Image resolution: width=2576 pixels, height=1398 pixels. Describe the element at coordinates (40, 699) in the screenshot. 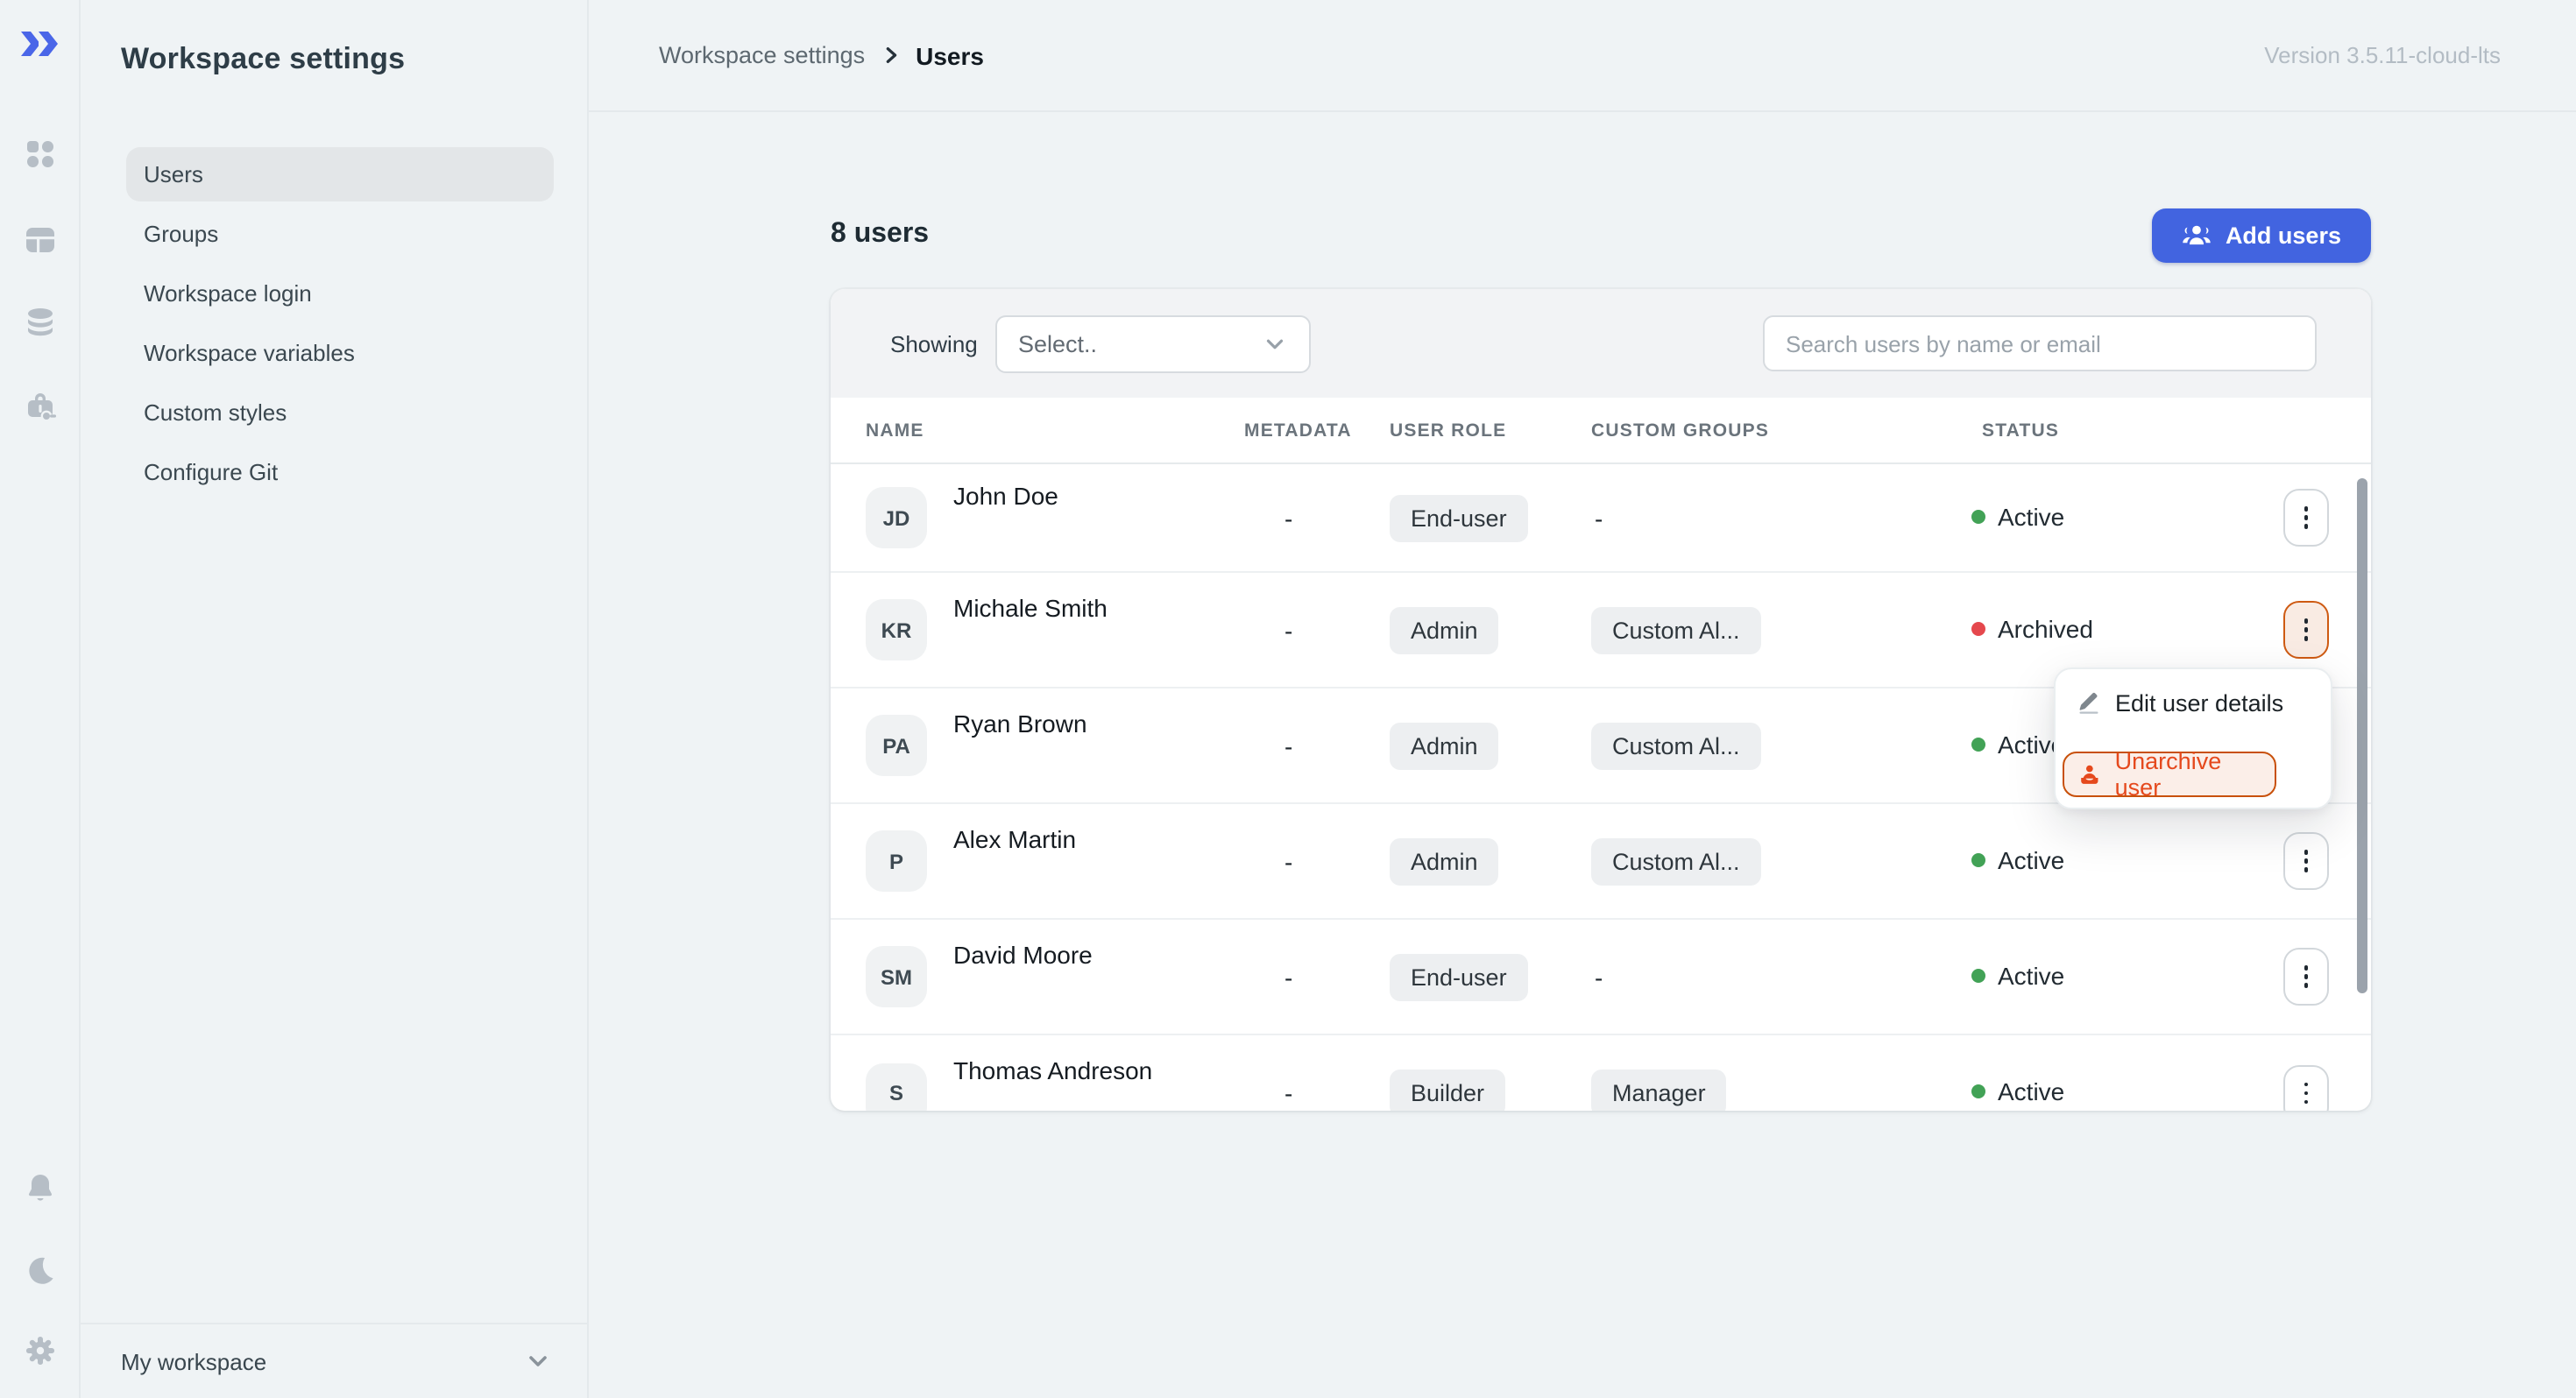

I see `left-rail` at that location.